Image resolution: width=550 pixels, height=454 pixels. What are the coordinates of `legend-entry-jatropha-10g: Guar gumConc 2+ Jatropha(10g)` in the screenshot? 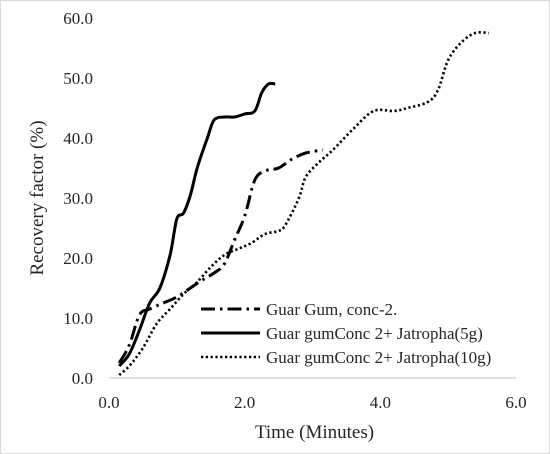 It's located at (378, 357).